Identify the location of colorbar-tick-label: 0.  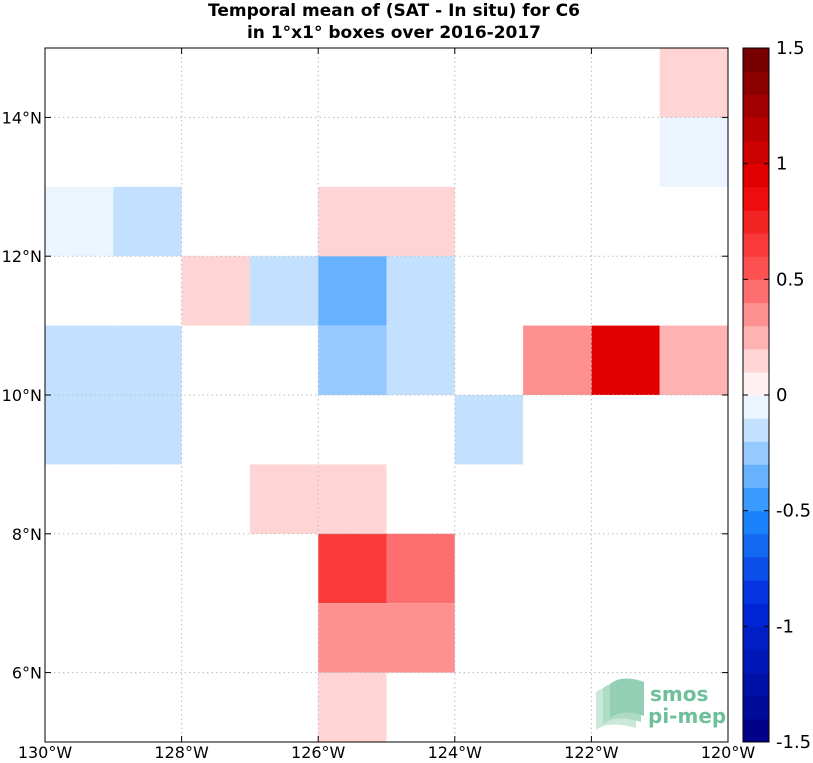
(781, 395).